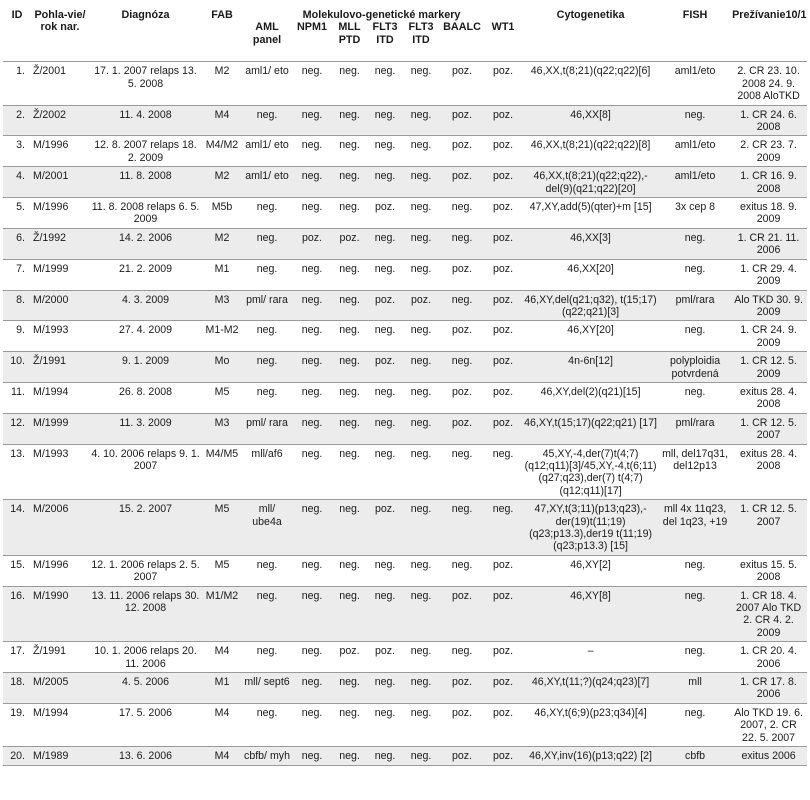  What do you see at coordinates (695, 299) in the screenshot?
I see `cell-fish: pml/rara` at bounding box center [695, 299].